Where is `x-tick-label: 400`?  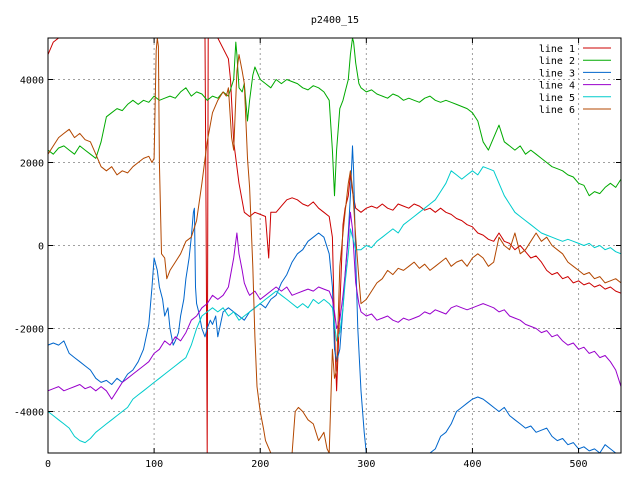 x-tick-label: 400 is located at coordinates (472, 464).